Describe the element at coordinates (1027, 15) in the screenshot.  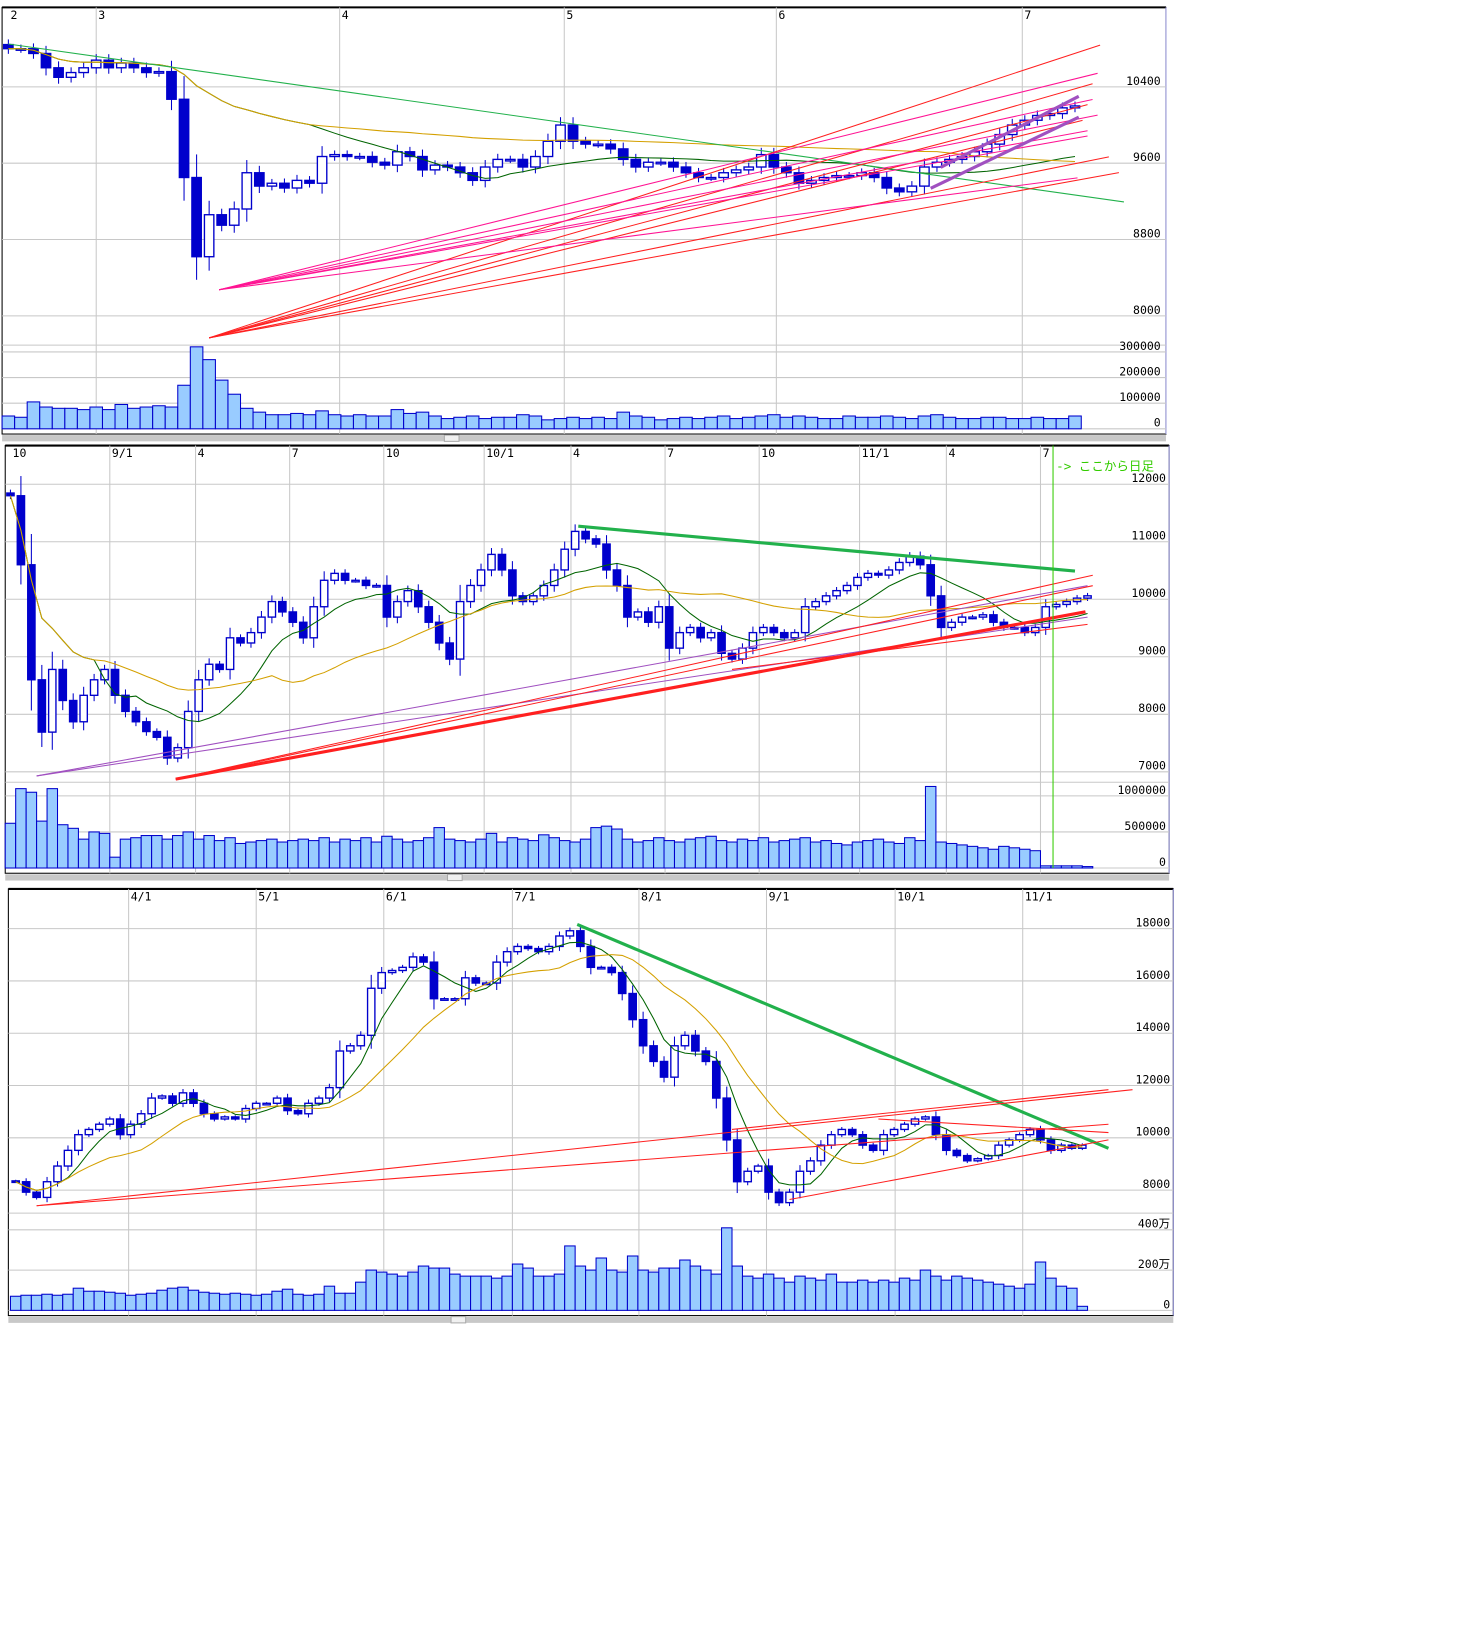
I see `x-tick-label: 7` at that location.